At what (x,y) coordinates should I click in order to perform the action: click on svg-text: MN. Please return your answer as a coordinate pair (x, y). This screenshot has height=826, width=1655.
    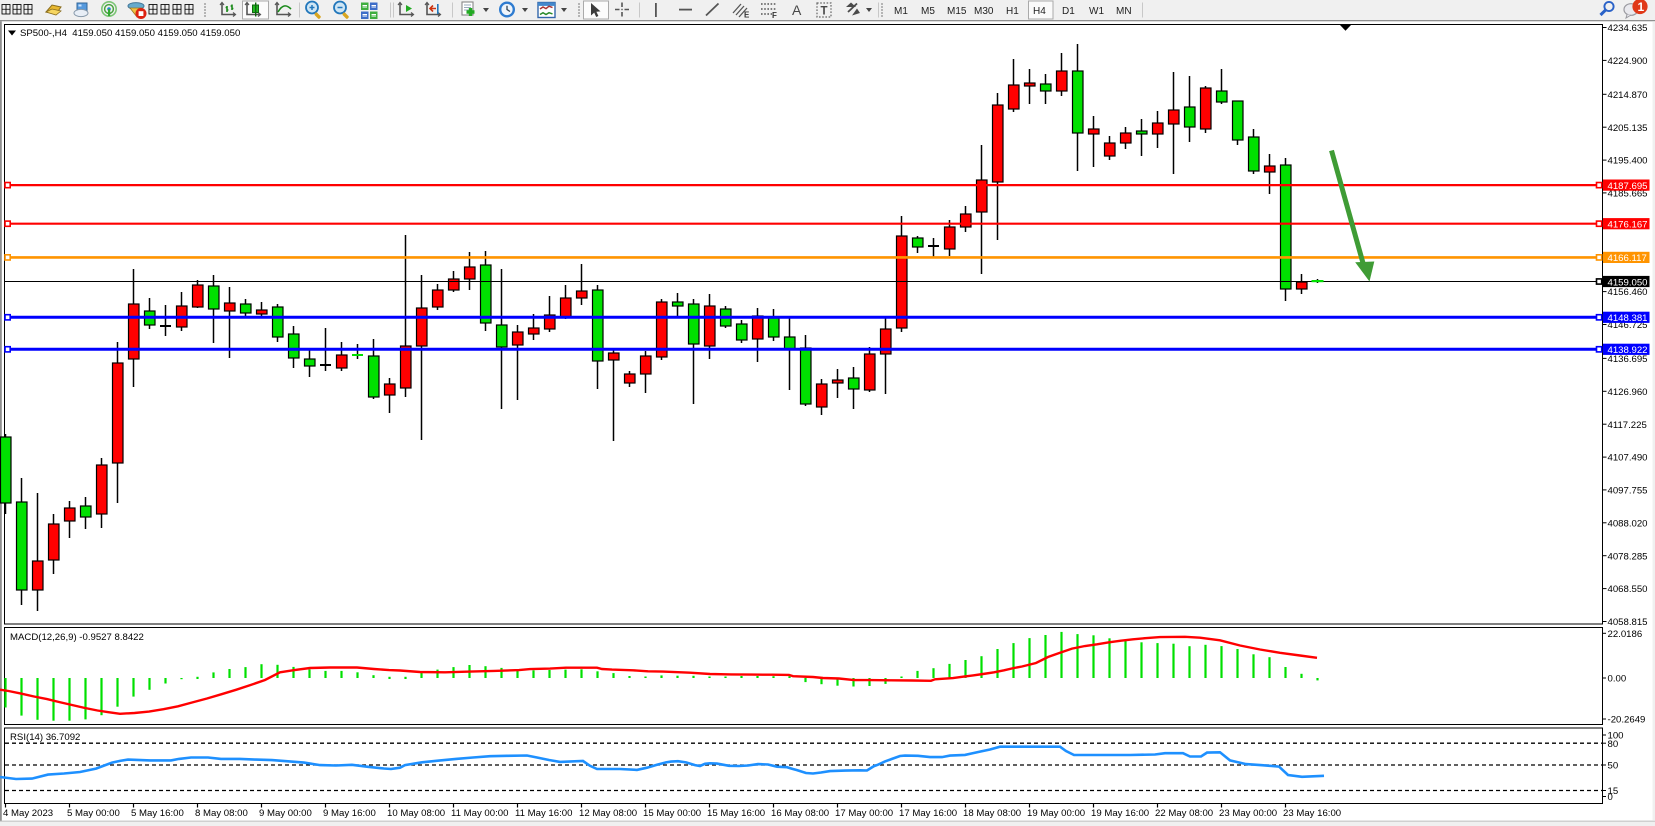
    Looking at the image, I should click on (1124, 11).